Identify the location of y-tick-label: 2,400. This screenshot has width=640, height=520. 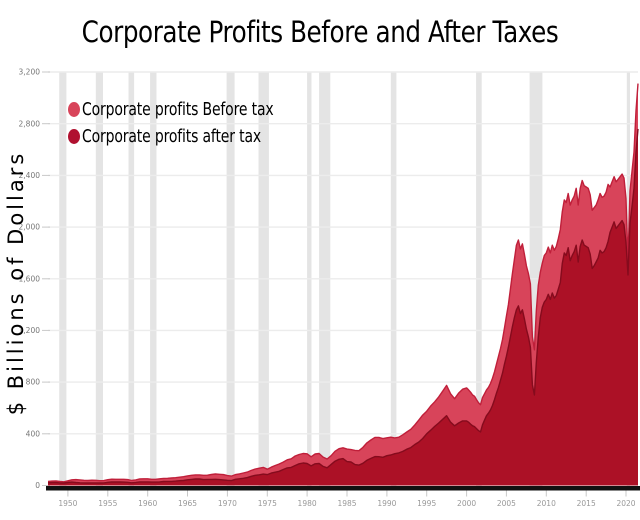
(30, 175).